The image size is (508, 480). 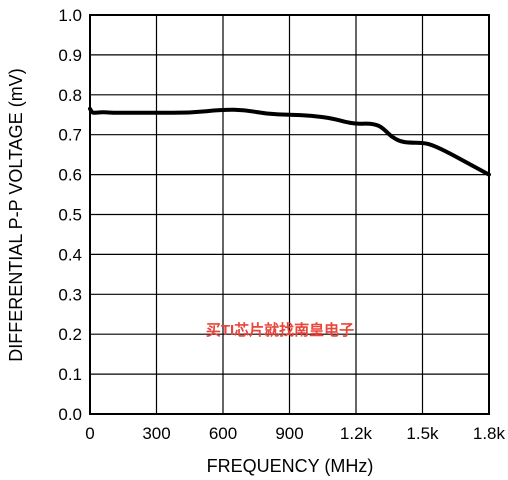 I want to click on x-axis-label: FREQUENCY (MHz), so click(x=290, y=466).